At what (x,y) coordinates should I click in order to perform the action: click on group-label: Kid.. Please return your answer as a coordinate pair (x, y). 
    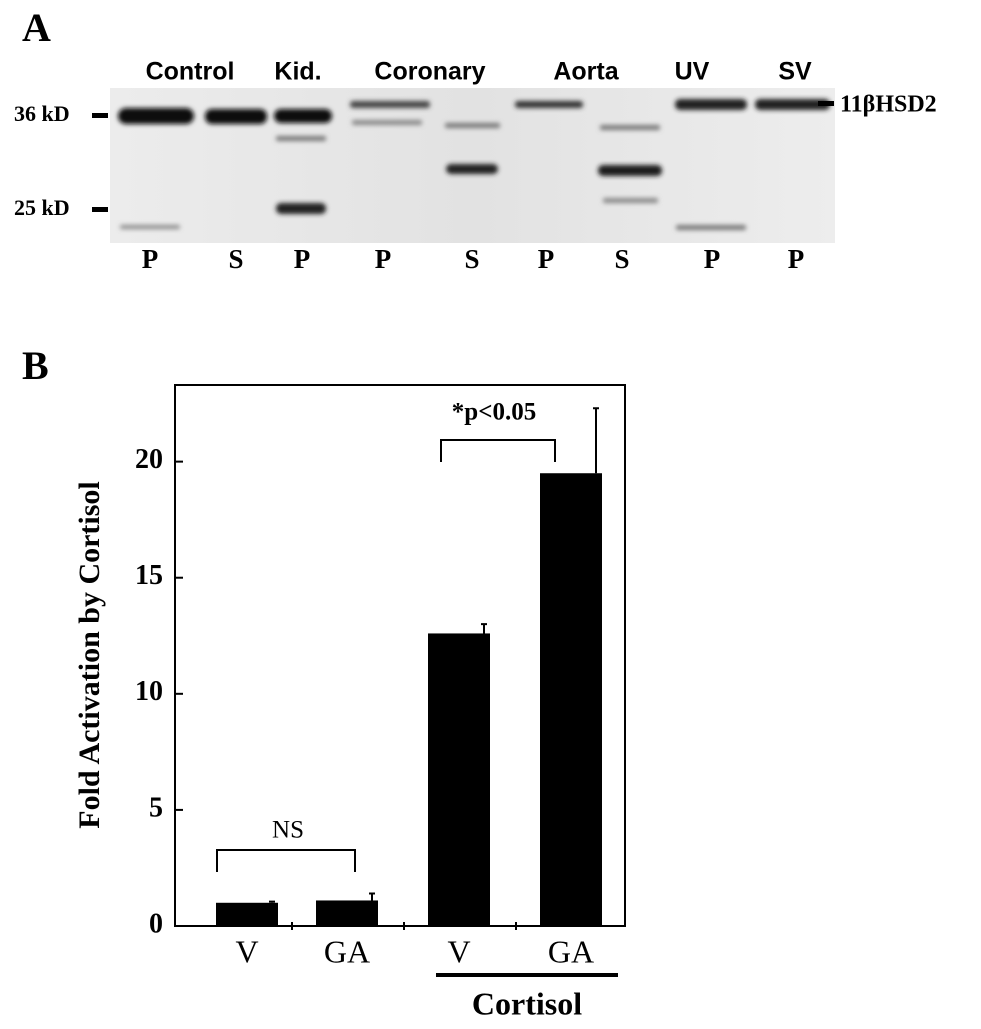
    Looking at the image, I should click on (297, 72).